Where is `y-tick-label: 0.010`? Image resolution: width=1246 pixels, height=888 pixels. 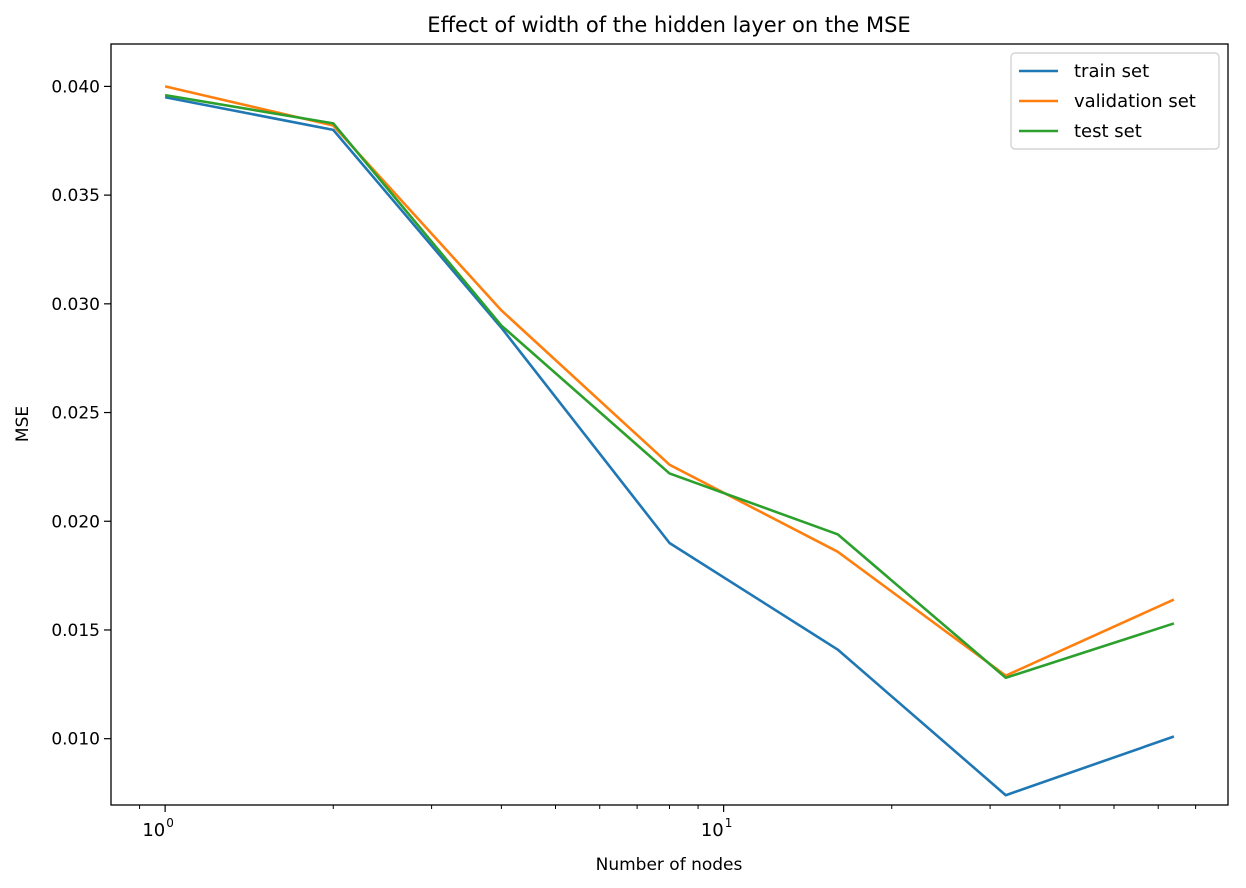
y-tick-label: 0.010 is located at coordinates (75, 740).